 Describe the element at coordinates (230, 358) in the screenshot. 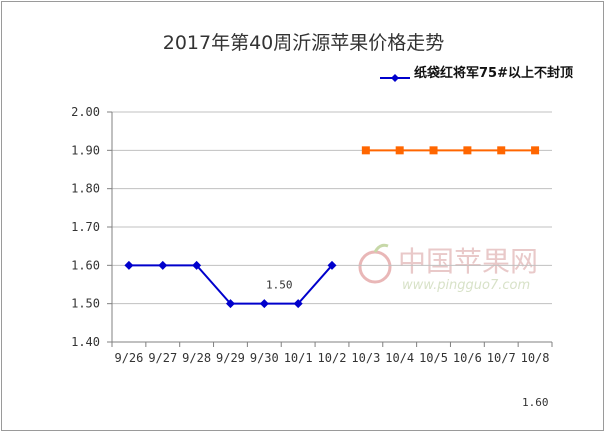

I see `x-tick-label-9-29: 9/29` at that location.